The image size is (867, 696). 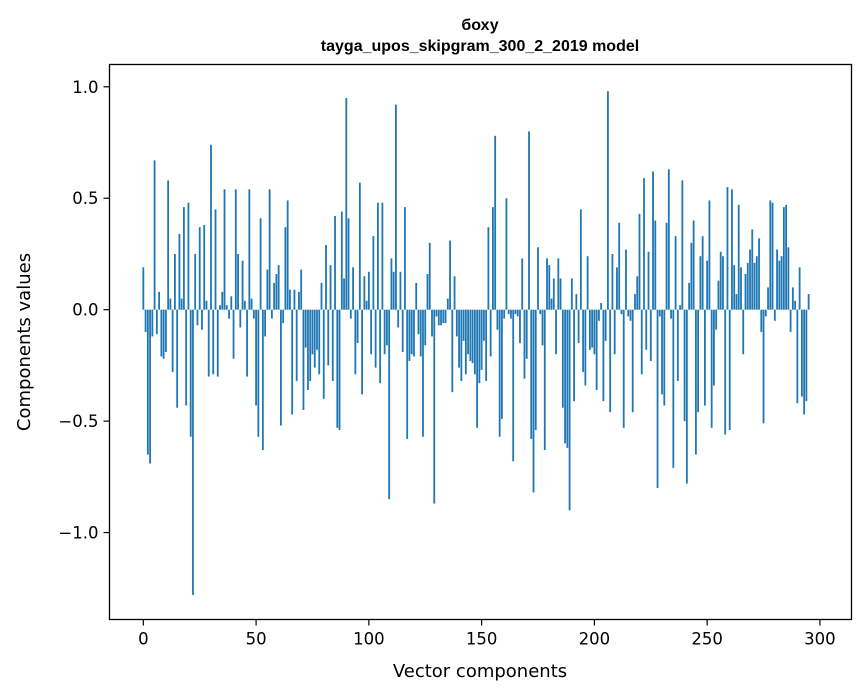 I want to click on x-tick-label: 0, so click(x=143, y=639).